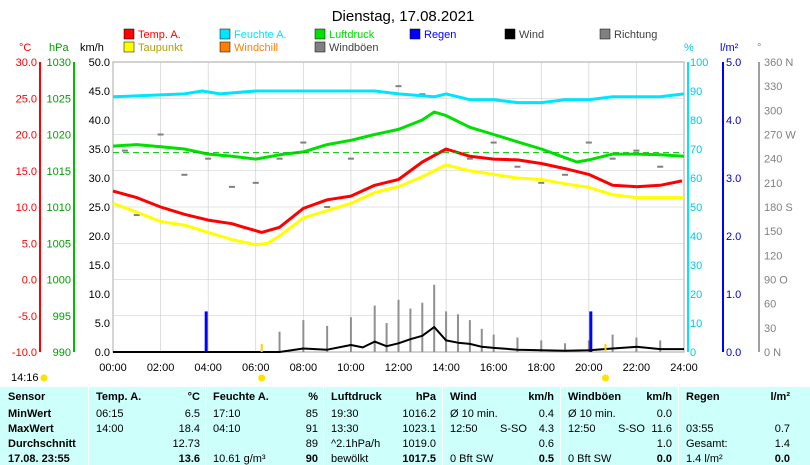  Describe the element at coordinates (699, 63) in the screenshot. I see `humidity-tick-label: 100` at that location.